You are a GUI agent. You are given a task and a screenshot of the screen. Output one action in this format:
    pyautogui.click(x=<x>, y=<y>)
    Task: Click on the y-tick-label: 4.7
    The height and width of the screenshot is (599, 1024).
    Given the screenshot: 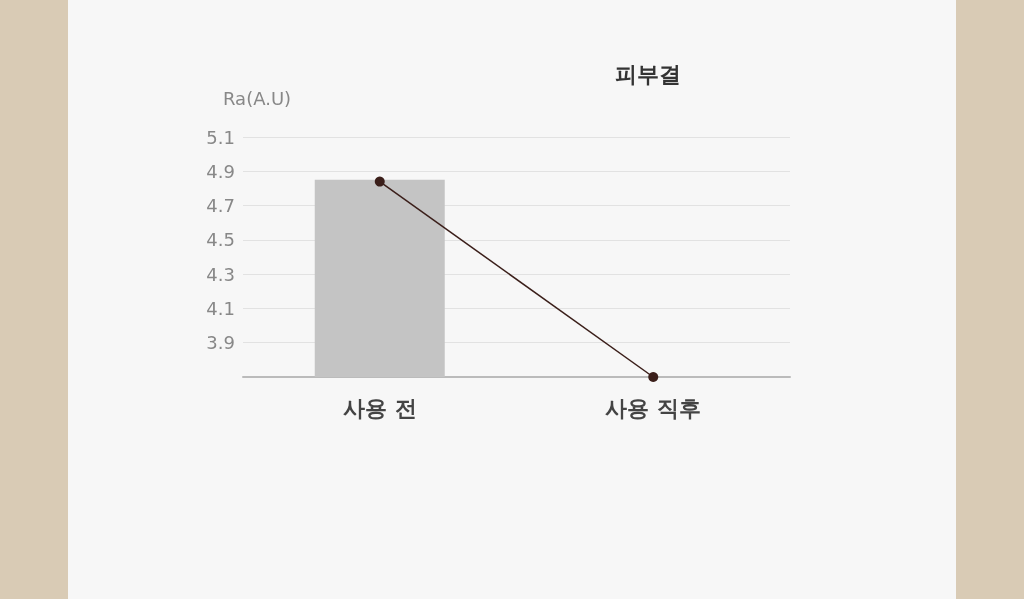 What is the action you would take?
    pyautogui.click(x=220, y=206)
    